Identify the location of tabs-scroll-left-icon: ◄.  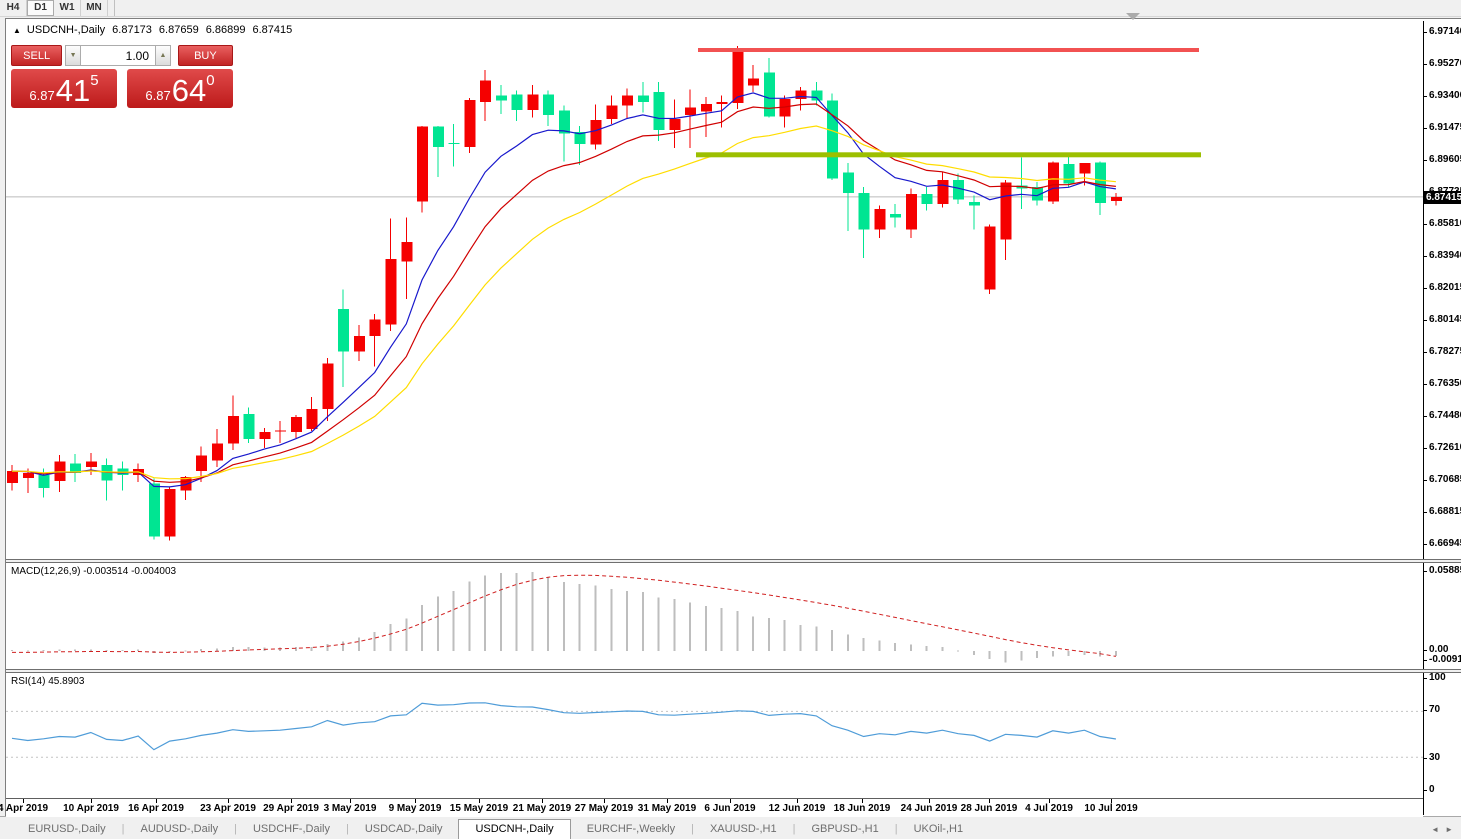
(1435, 829).